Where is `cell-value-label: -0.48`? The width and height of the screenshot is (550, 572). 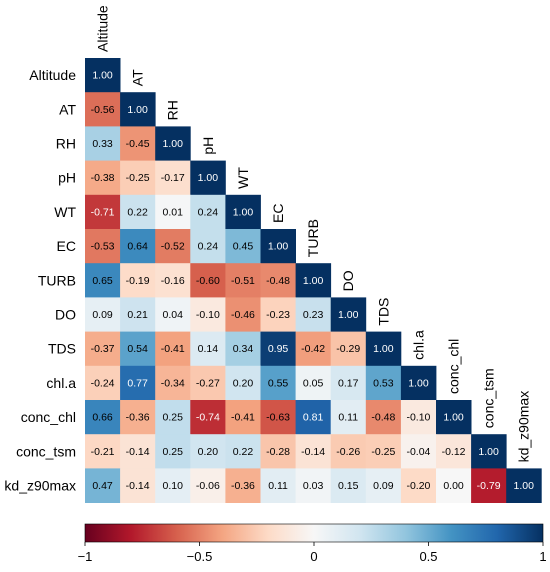
cell-value-label: -0.48 is located at coordinates (383, 418).